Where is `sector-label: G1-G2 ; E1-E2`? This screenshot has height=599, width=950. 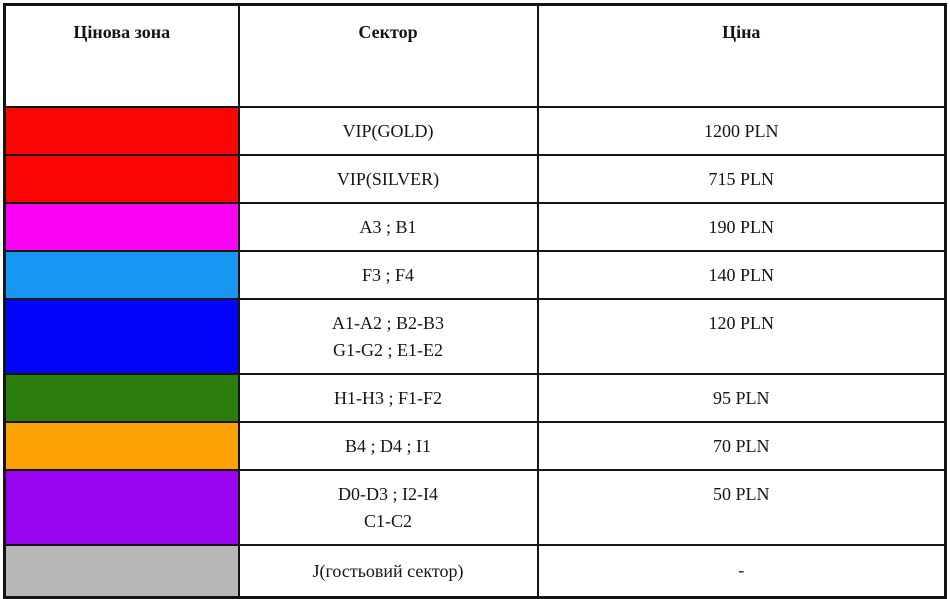 sector-label: G1-G2 ; E1-E2 is located at coordinates (388, 349).